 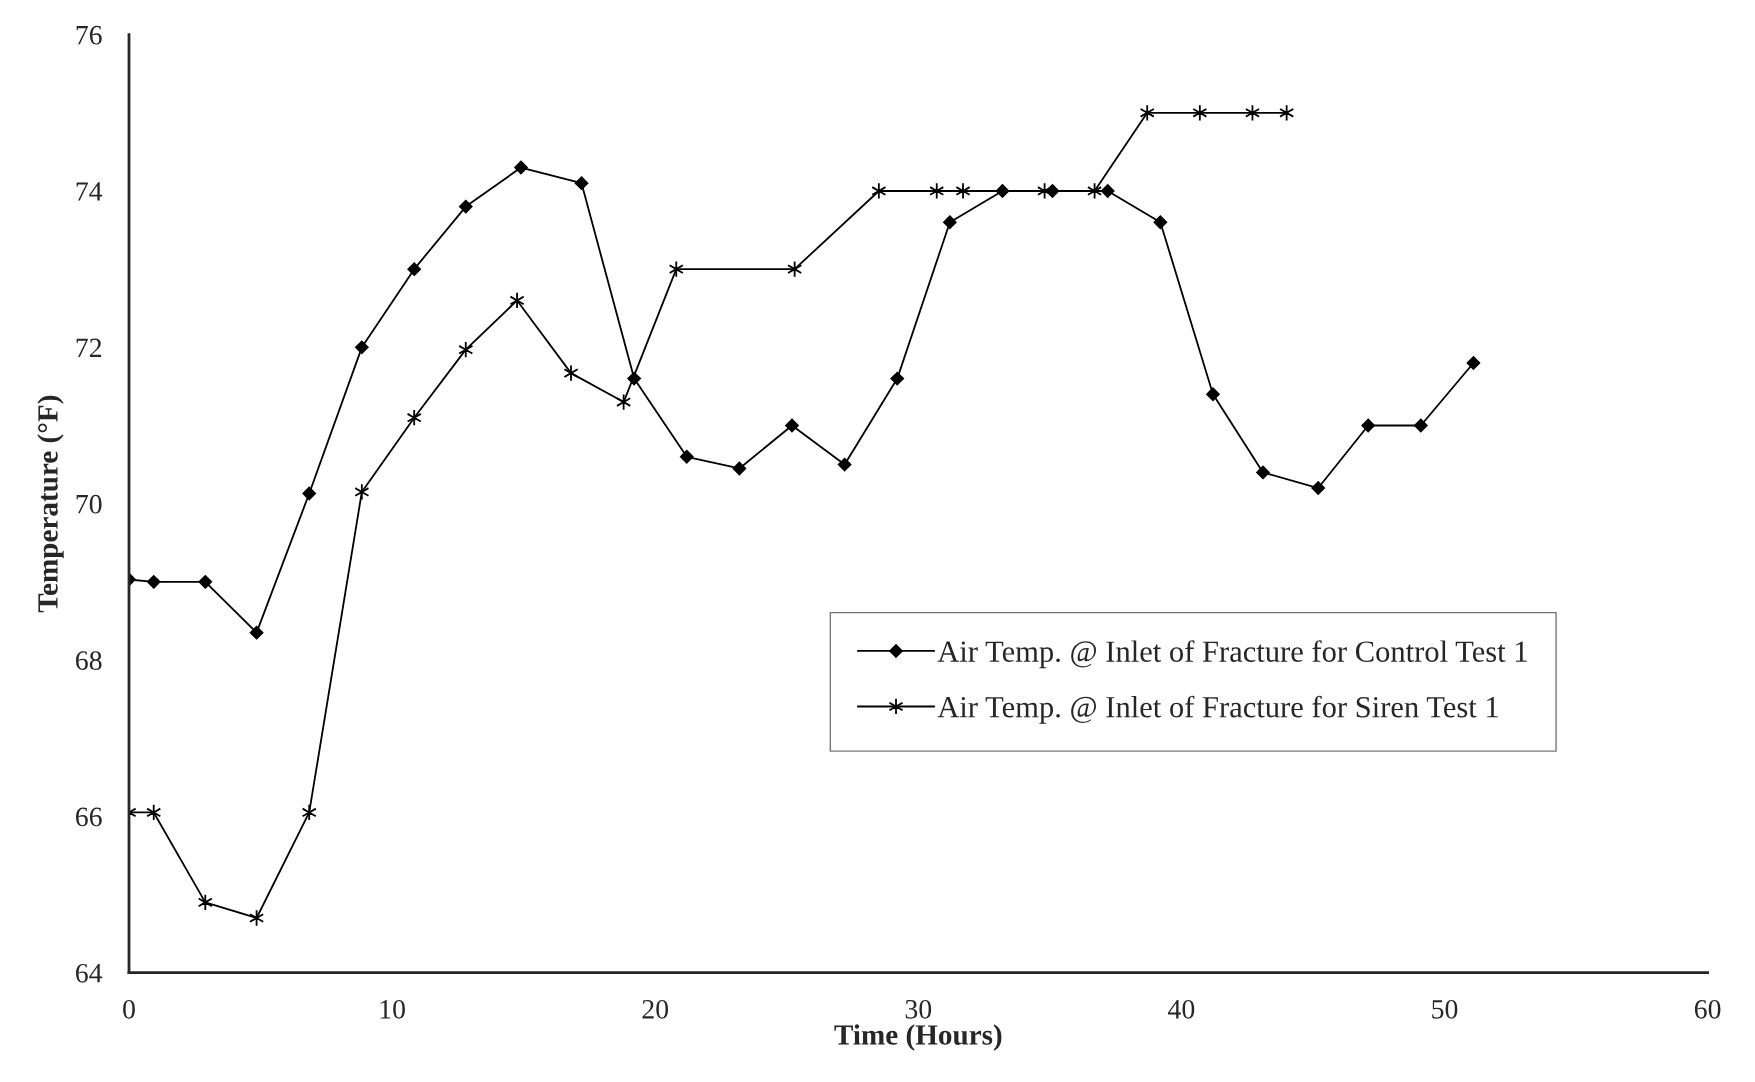 What do you see at coordinates (655, 1009) in the screenshot?
I see `x-tick-label: 20` at bounding box center [655, 1009].